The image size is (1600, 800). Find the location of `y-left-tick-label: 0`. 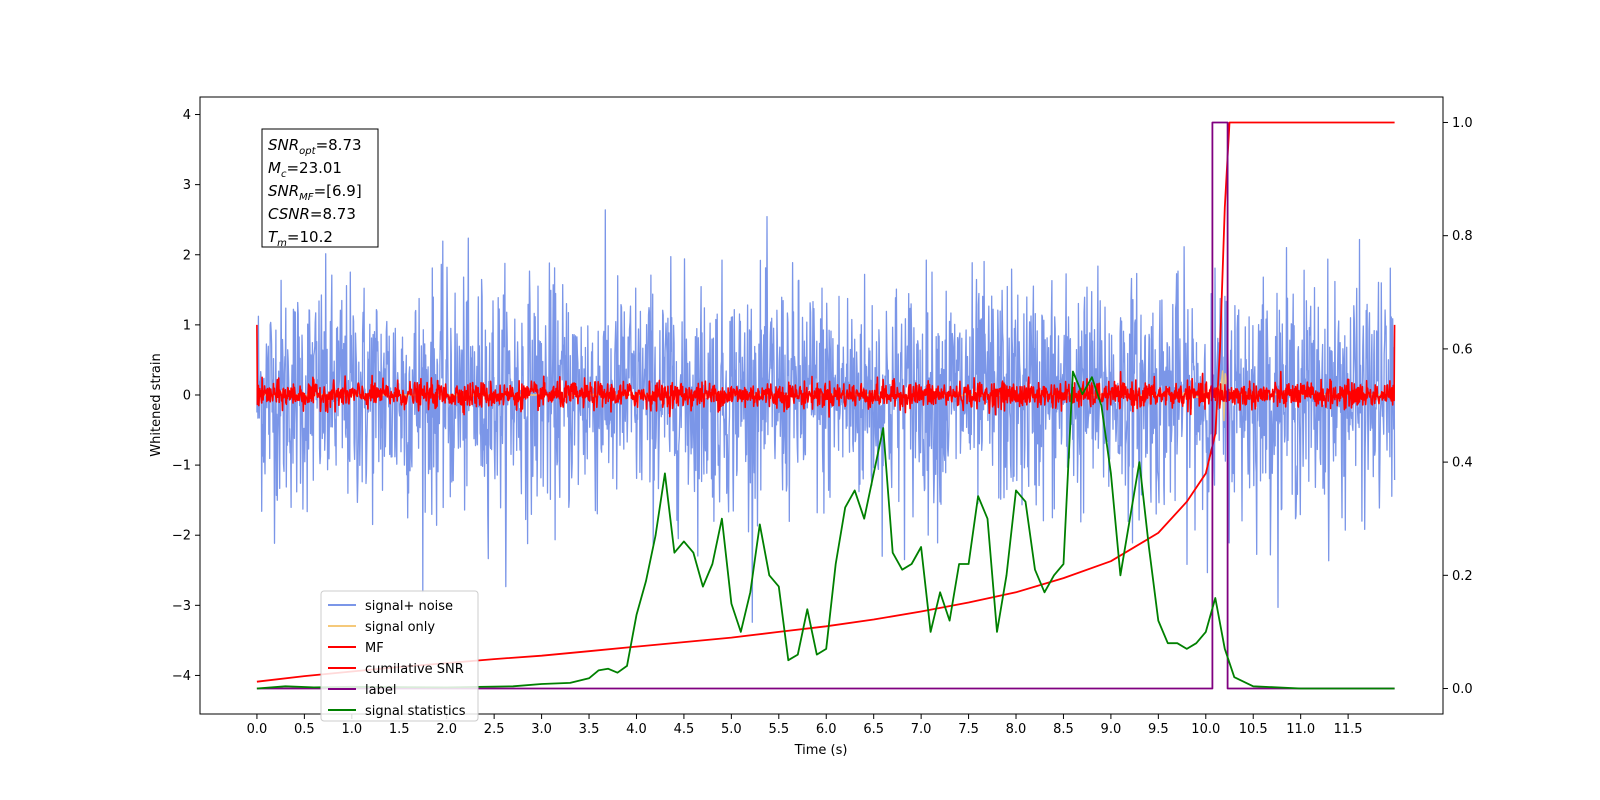

y-left-tick-label: 0 is located at coordinates (187, 395).